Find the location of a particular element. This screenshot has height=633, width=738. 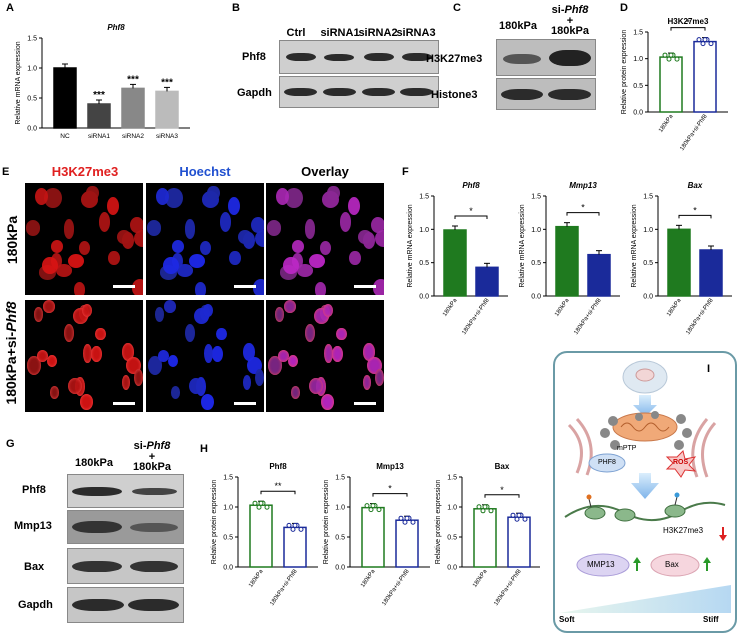

d-category: 180kPa is located at coordinates (666, 123).